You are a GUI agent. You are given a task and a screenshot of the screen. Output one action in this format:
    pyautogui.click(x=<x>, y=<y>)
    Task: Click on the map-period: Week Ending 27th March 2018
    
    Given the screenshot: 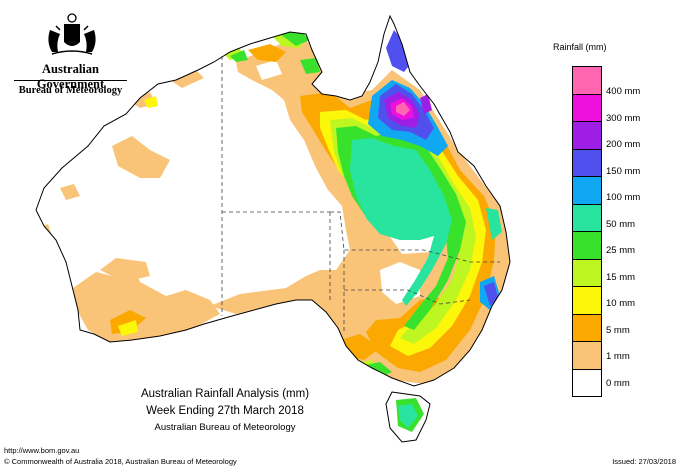 What is the action you would take?
    pyautogui.click(x=225, y=411)
    